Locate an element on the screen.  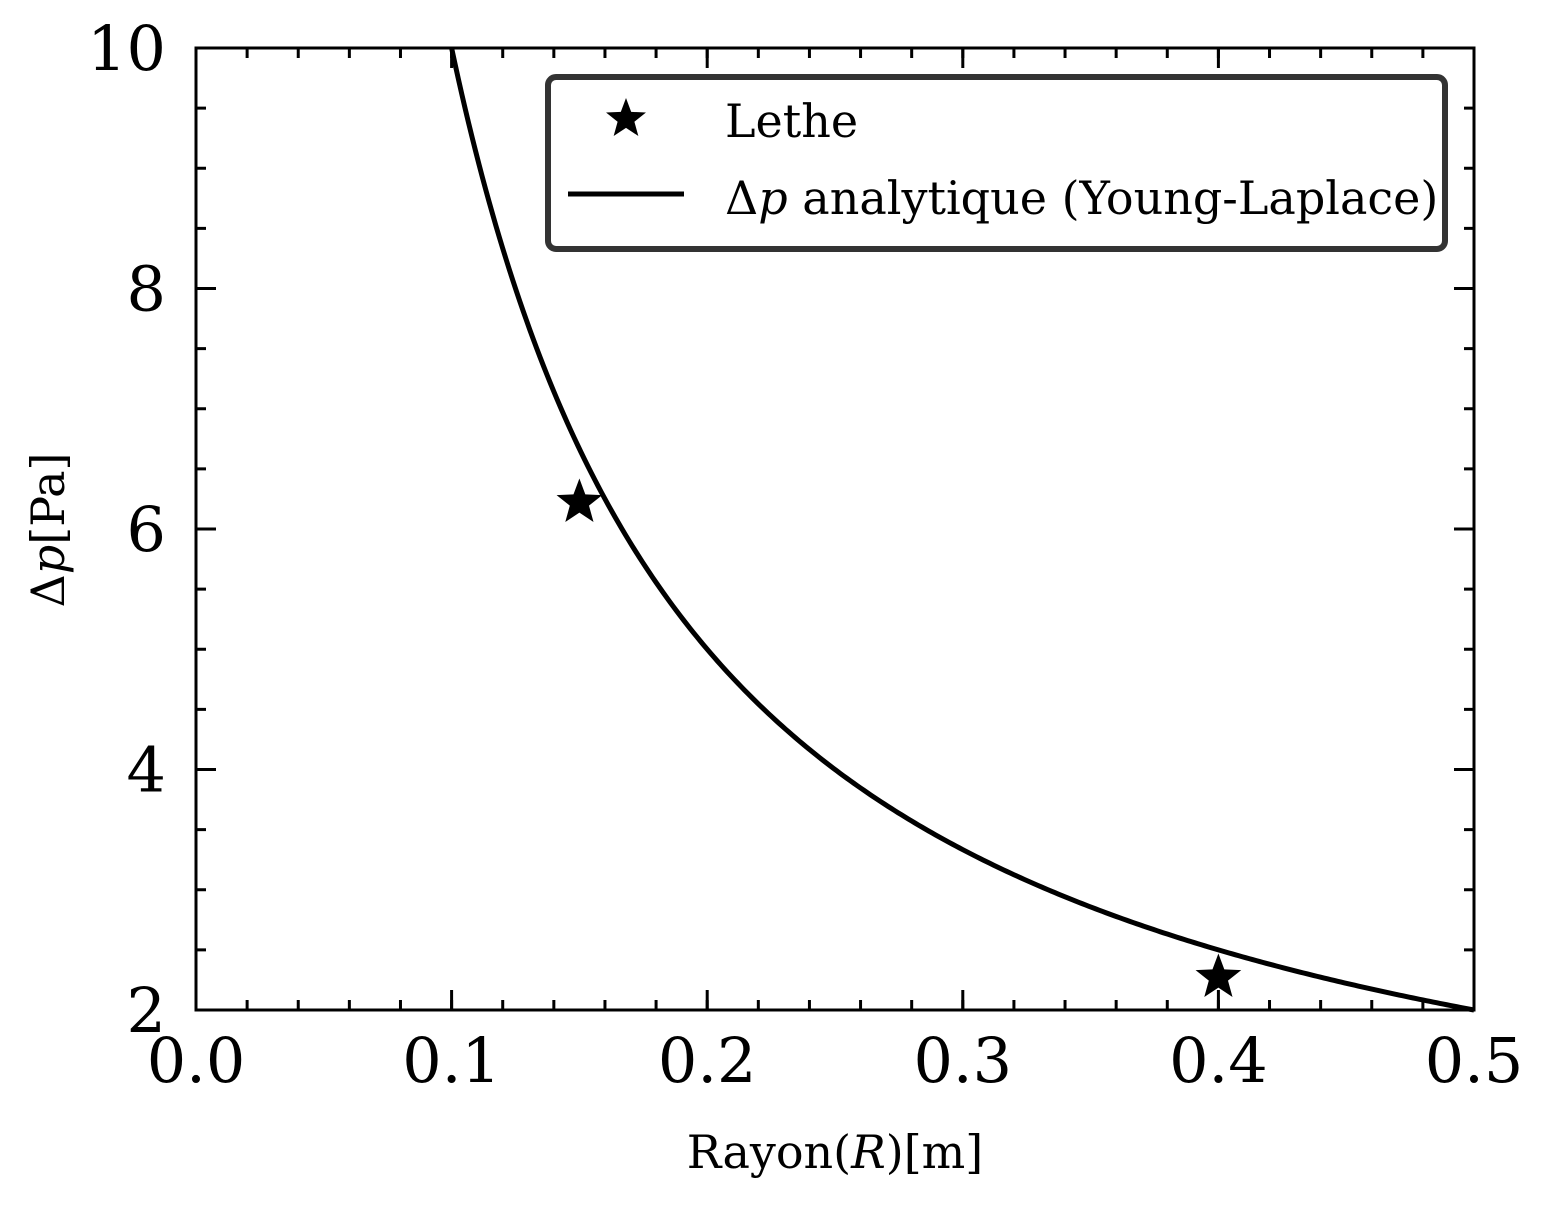
x-tick-label: 0.4 is located at coordinates (1218, 1060).